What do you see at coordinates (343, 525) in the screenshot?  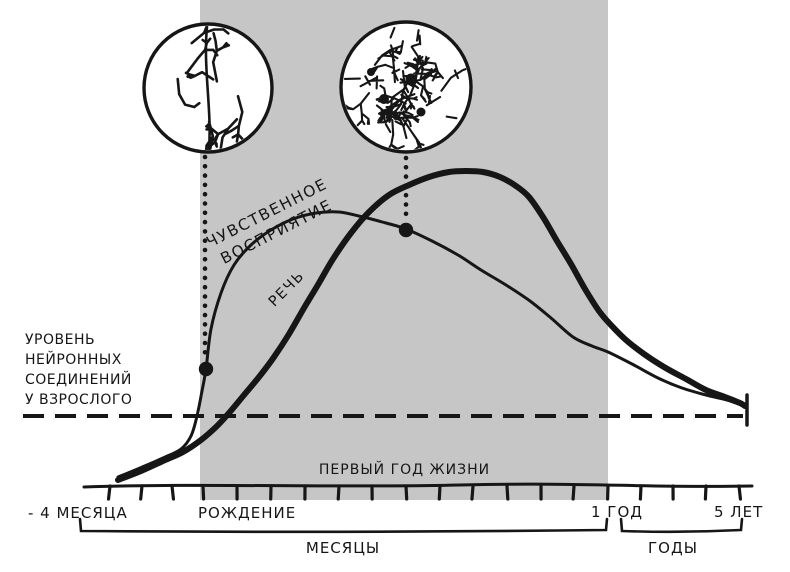 I see `months-range-bracket` at bounding box center [343, 525].